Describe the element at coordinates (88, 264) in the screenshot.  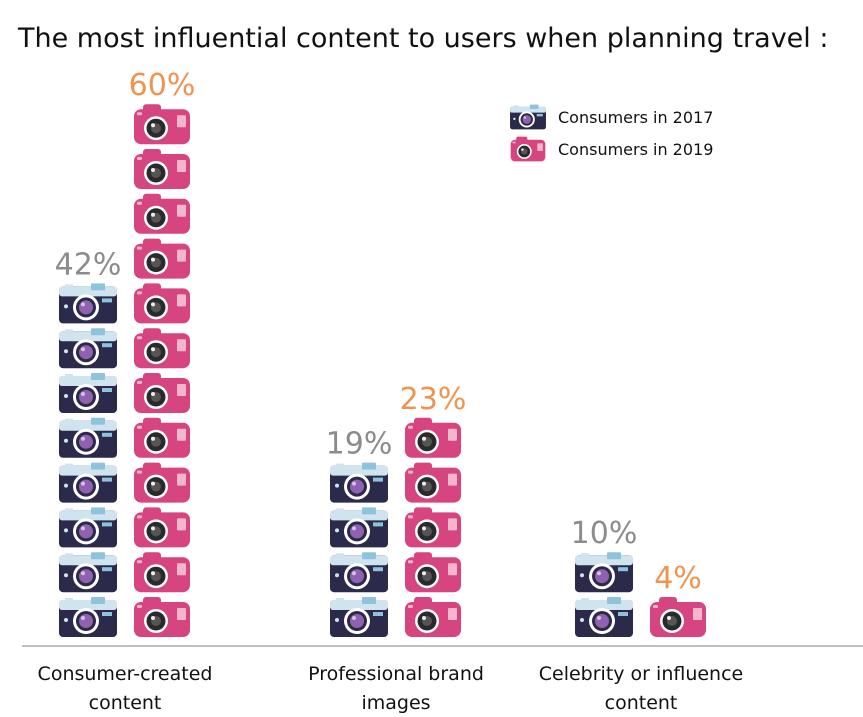
I see `data-label: 42%` at that location.